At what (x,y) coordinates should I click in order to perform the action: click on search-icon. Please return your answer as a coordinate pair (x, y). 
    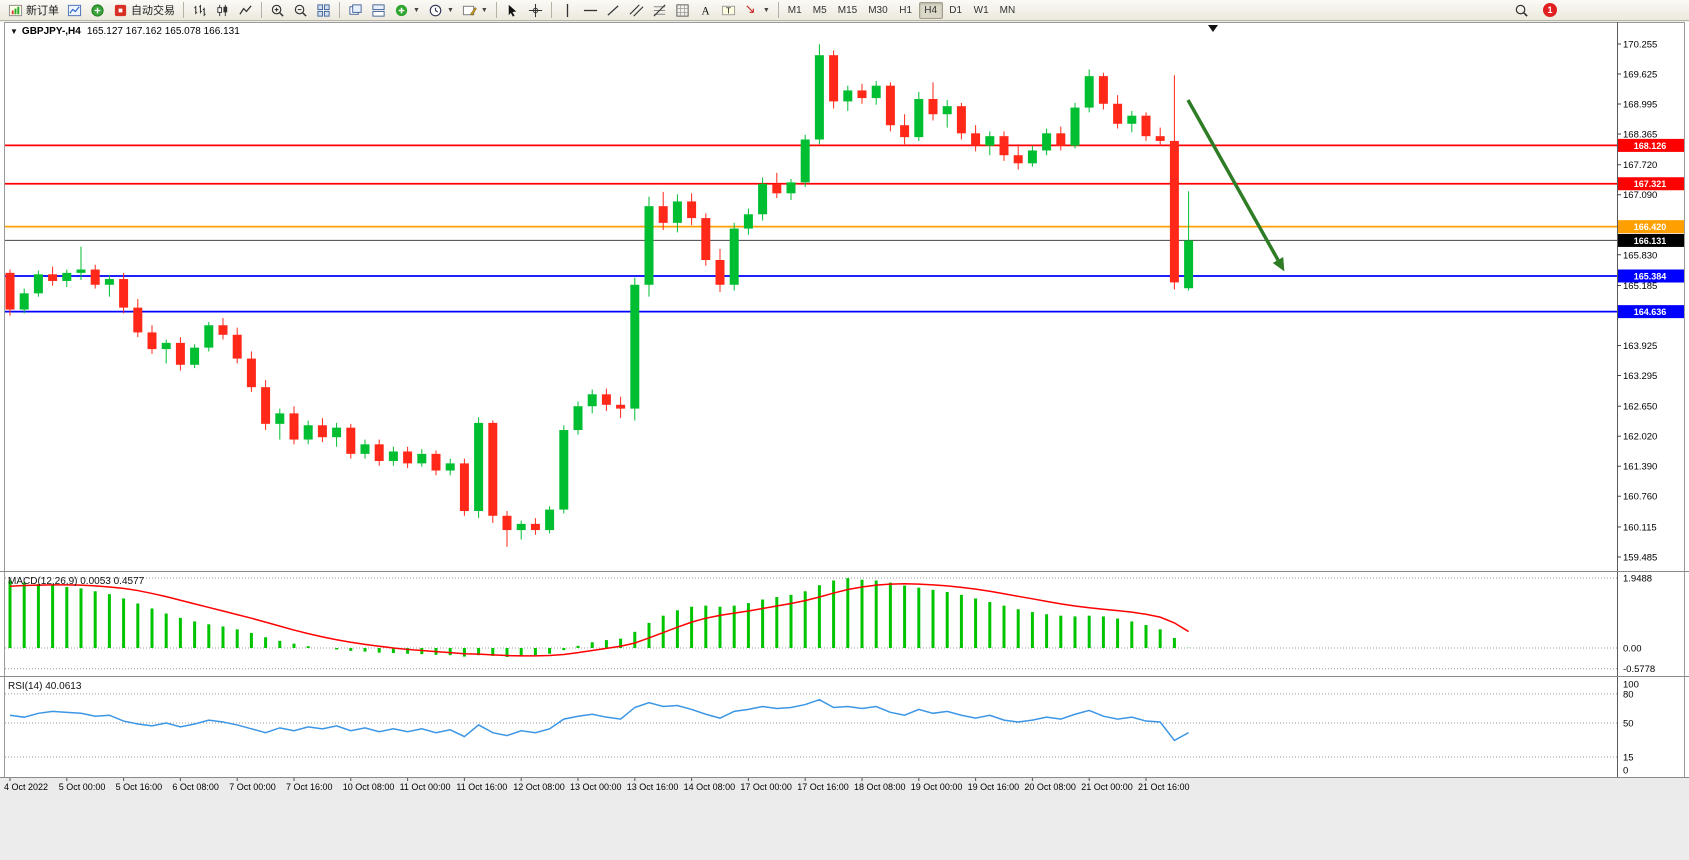
    Looking at the image, I should click on (1521, 10).